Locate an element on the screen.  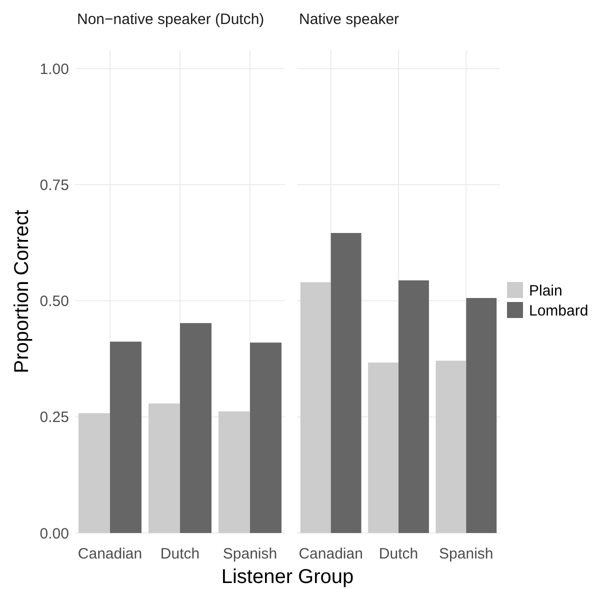
y-tick-label: 0.50 is located at coordinates (54, 301).